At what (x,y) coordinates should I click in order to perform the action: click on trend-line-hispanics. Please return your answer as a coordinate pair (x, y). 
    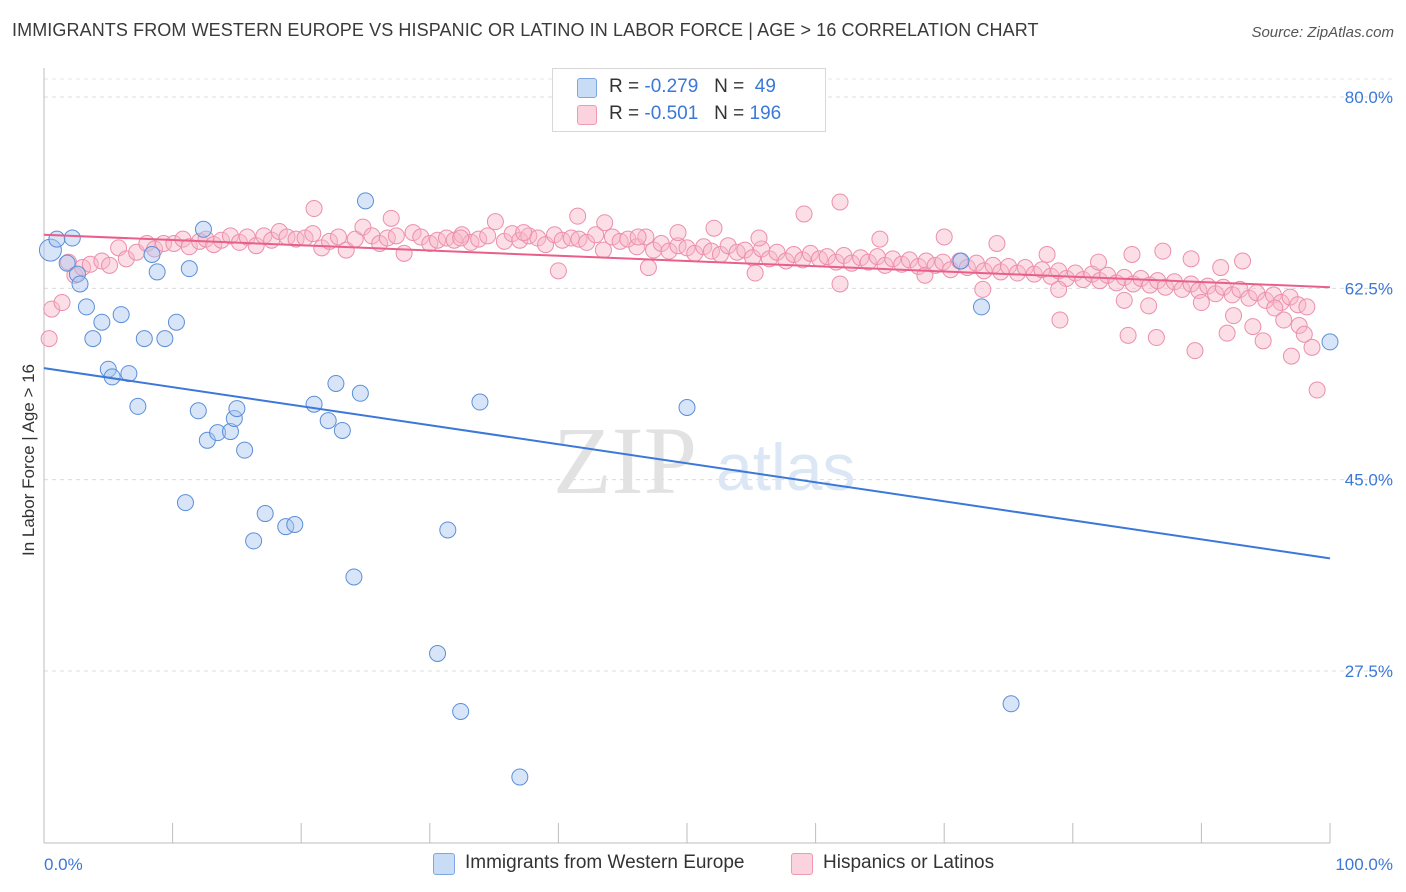
    Looking at the image, I should click on (687, 261).